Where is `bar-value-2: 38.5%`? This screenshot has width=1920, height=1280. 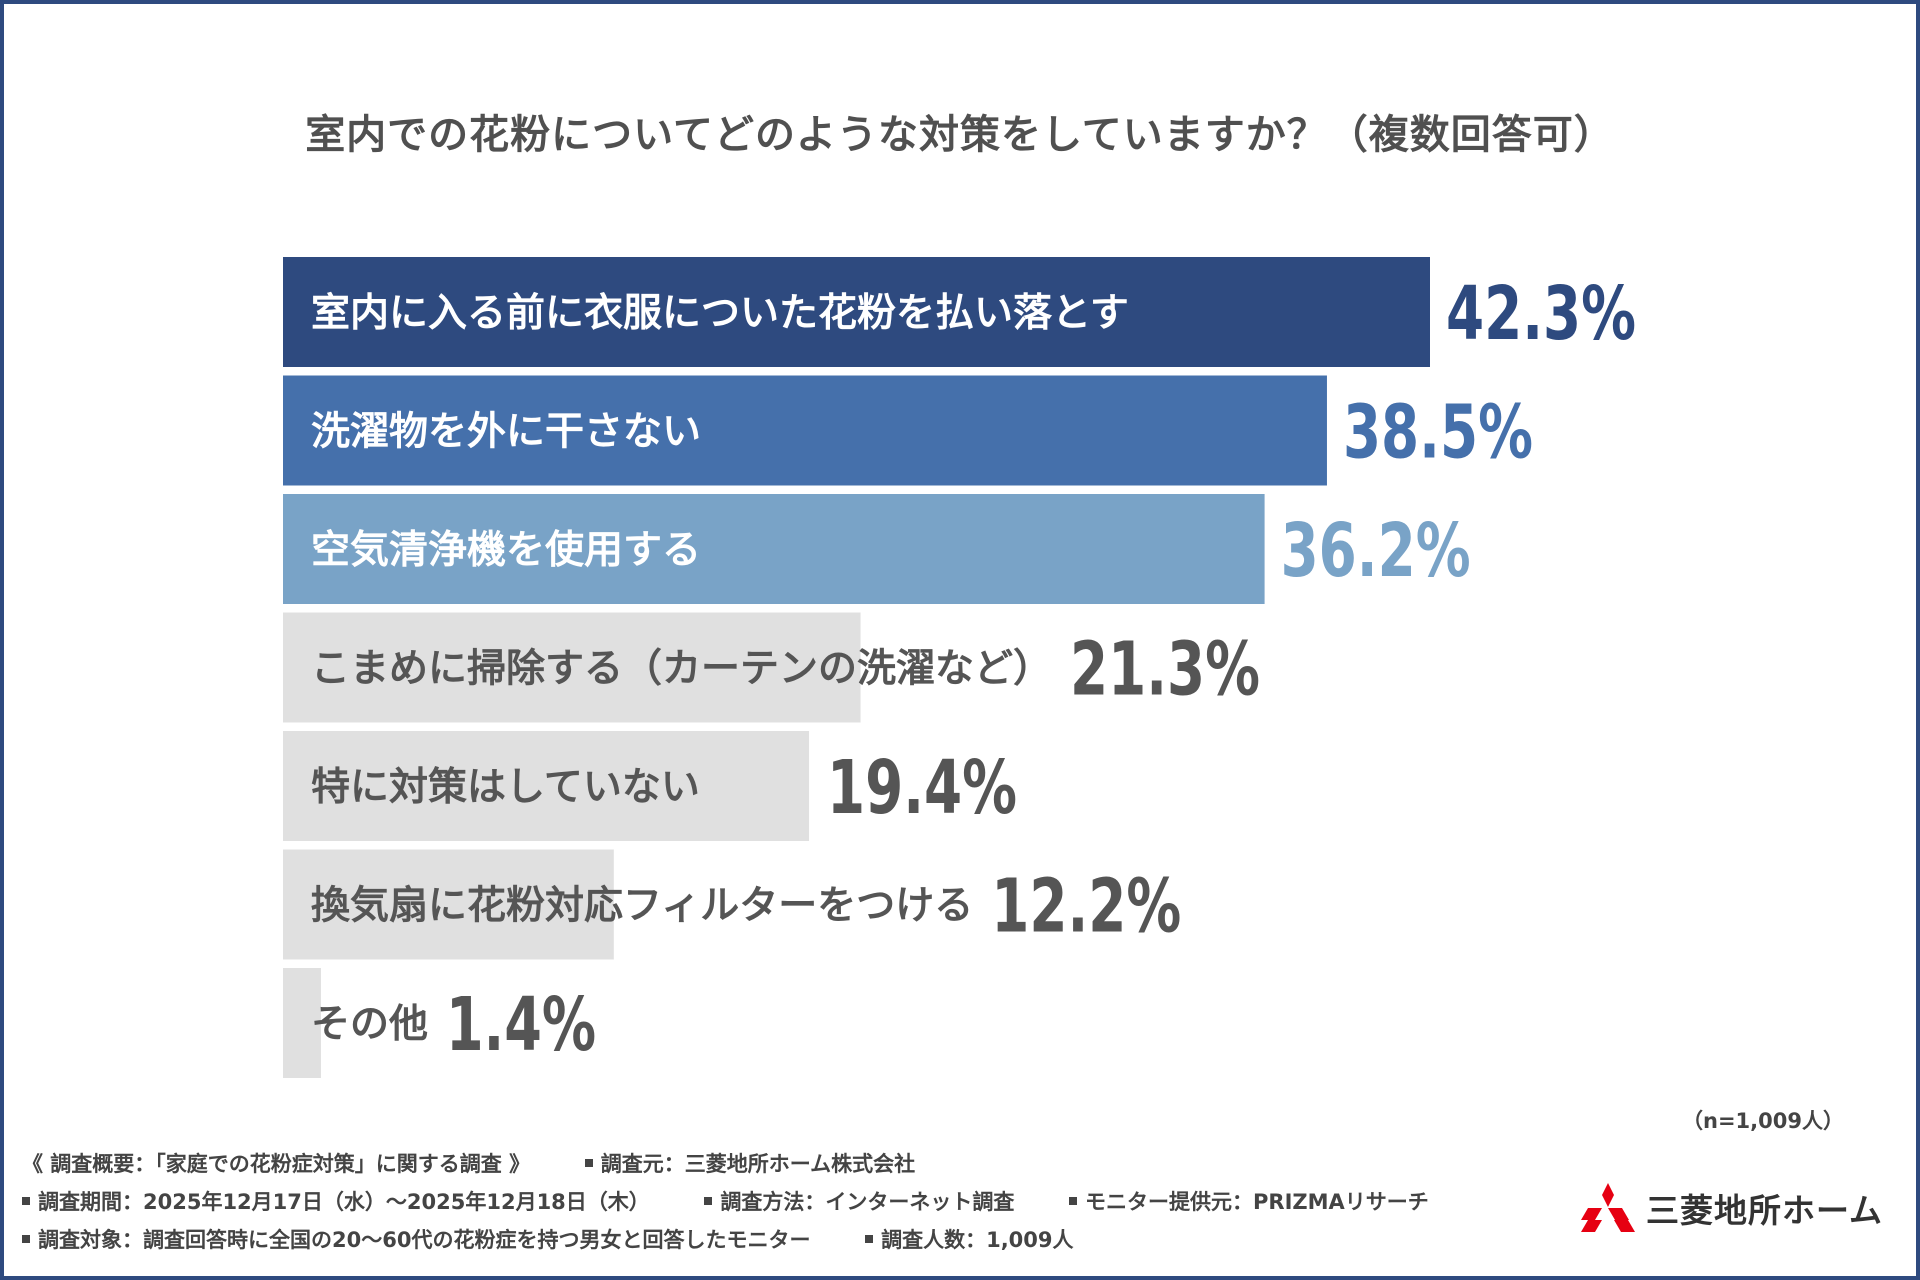 bar-value-2: 38.5% is located at coordinates (1438, 433).